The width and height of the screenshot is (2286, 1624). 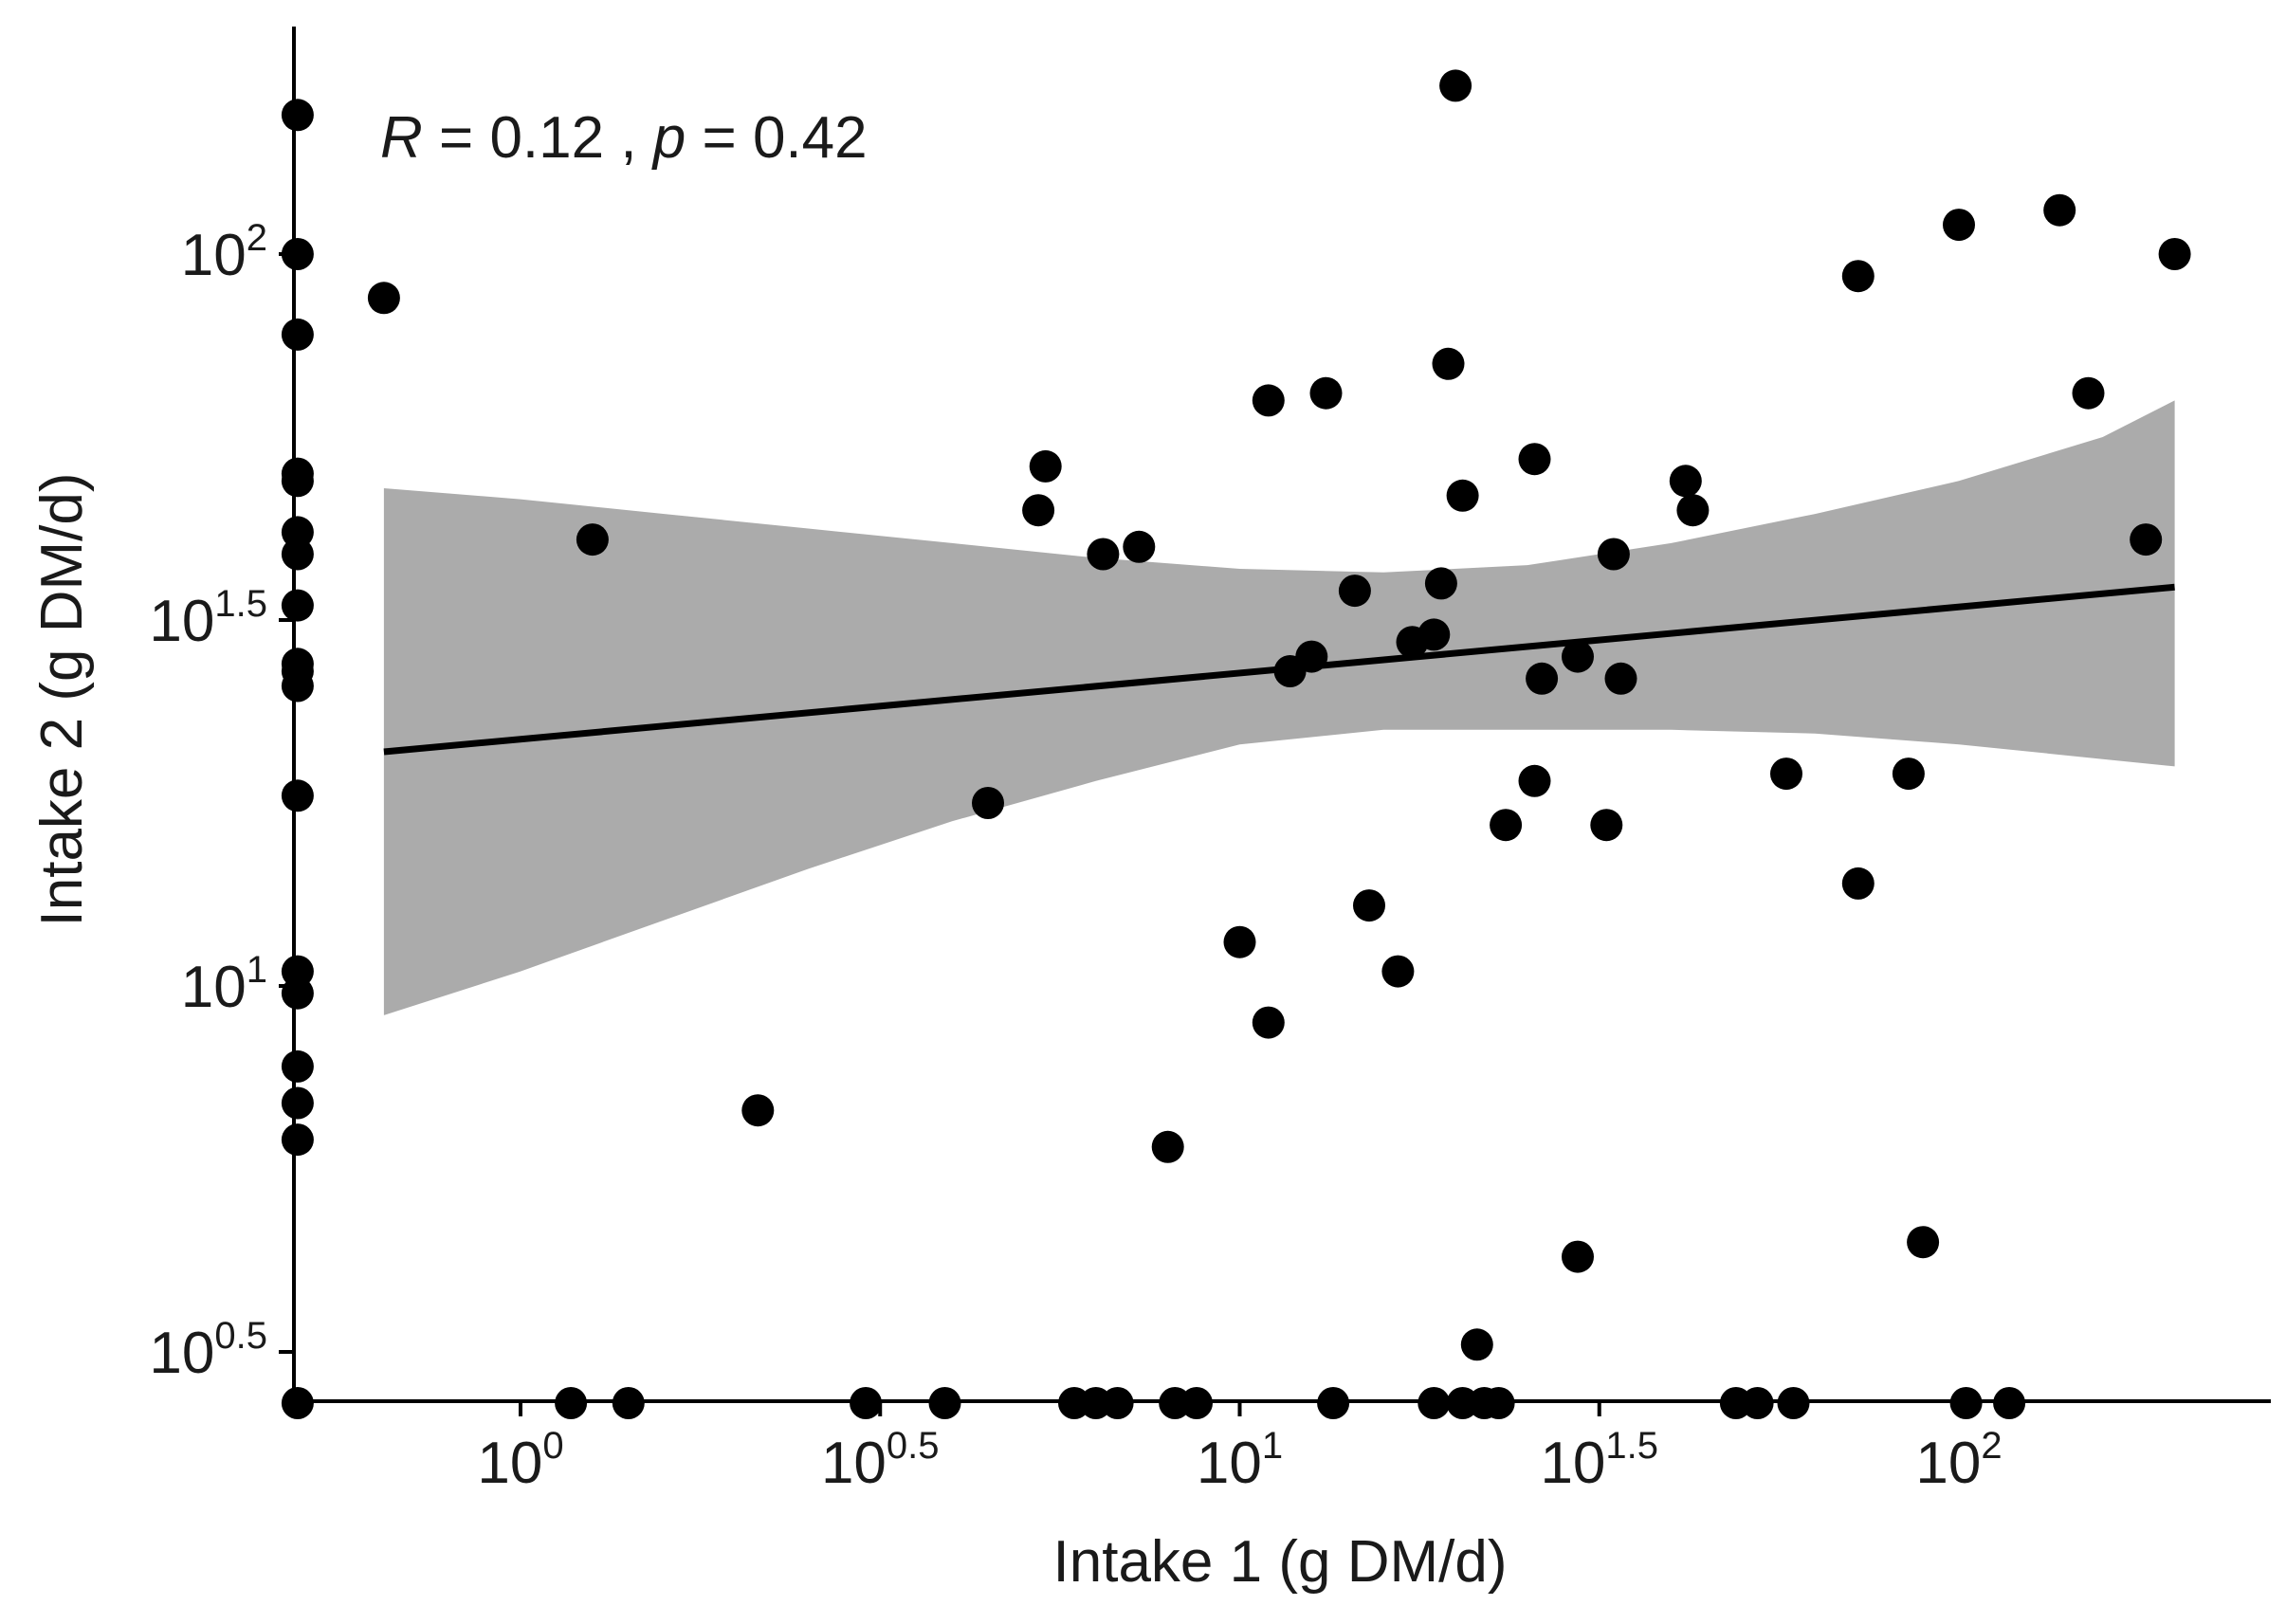 I want to click on x-tick-label: 10², so click(x=1958, y=1460).